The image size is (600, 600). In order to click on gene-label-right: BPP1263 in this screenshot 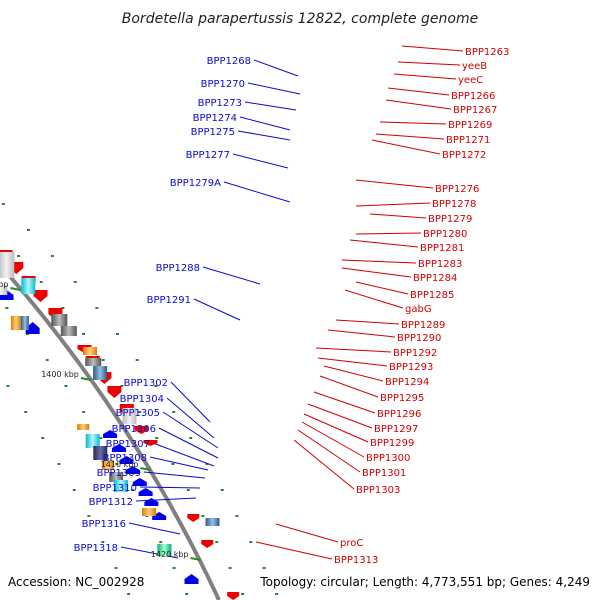, I will do `click(487, 52)`.